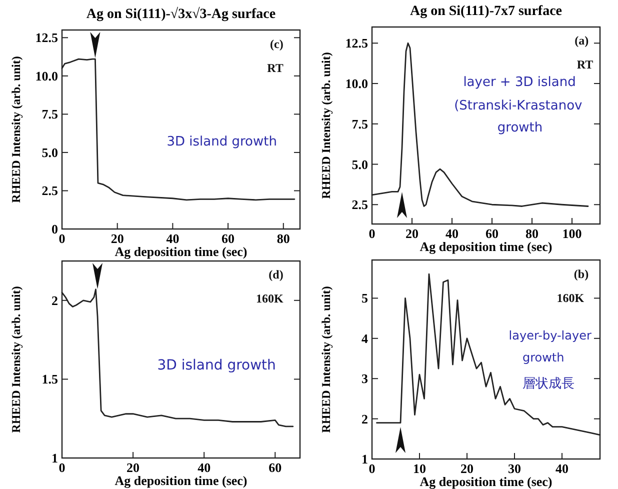 This screenshot has height=489, width=618. Describe the element at coordinates (550, 335) in the screenshot. I see `annotation: layer-by-layer` at that location.